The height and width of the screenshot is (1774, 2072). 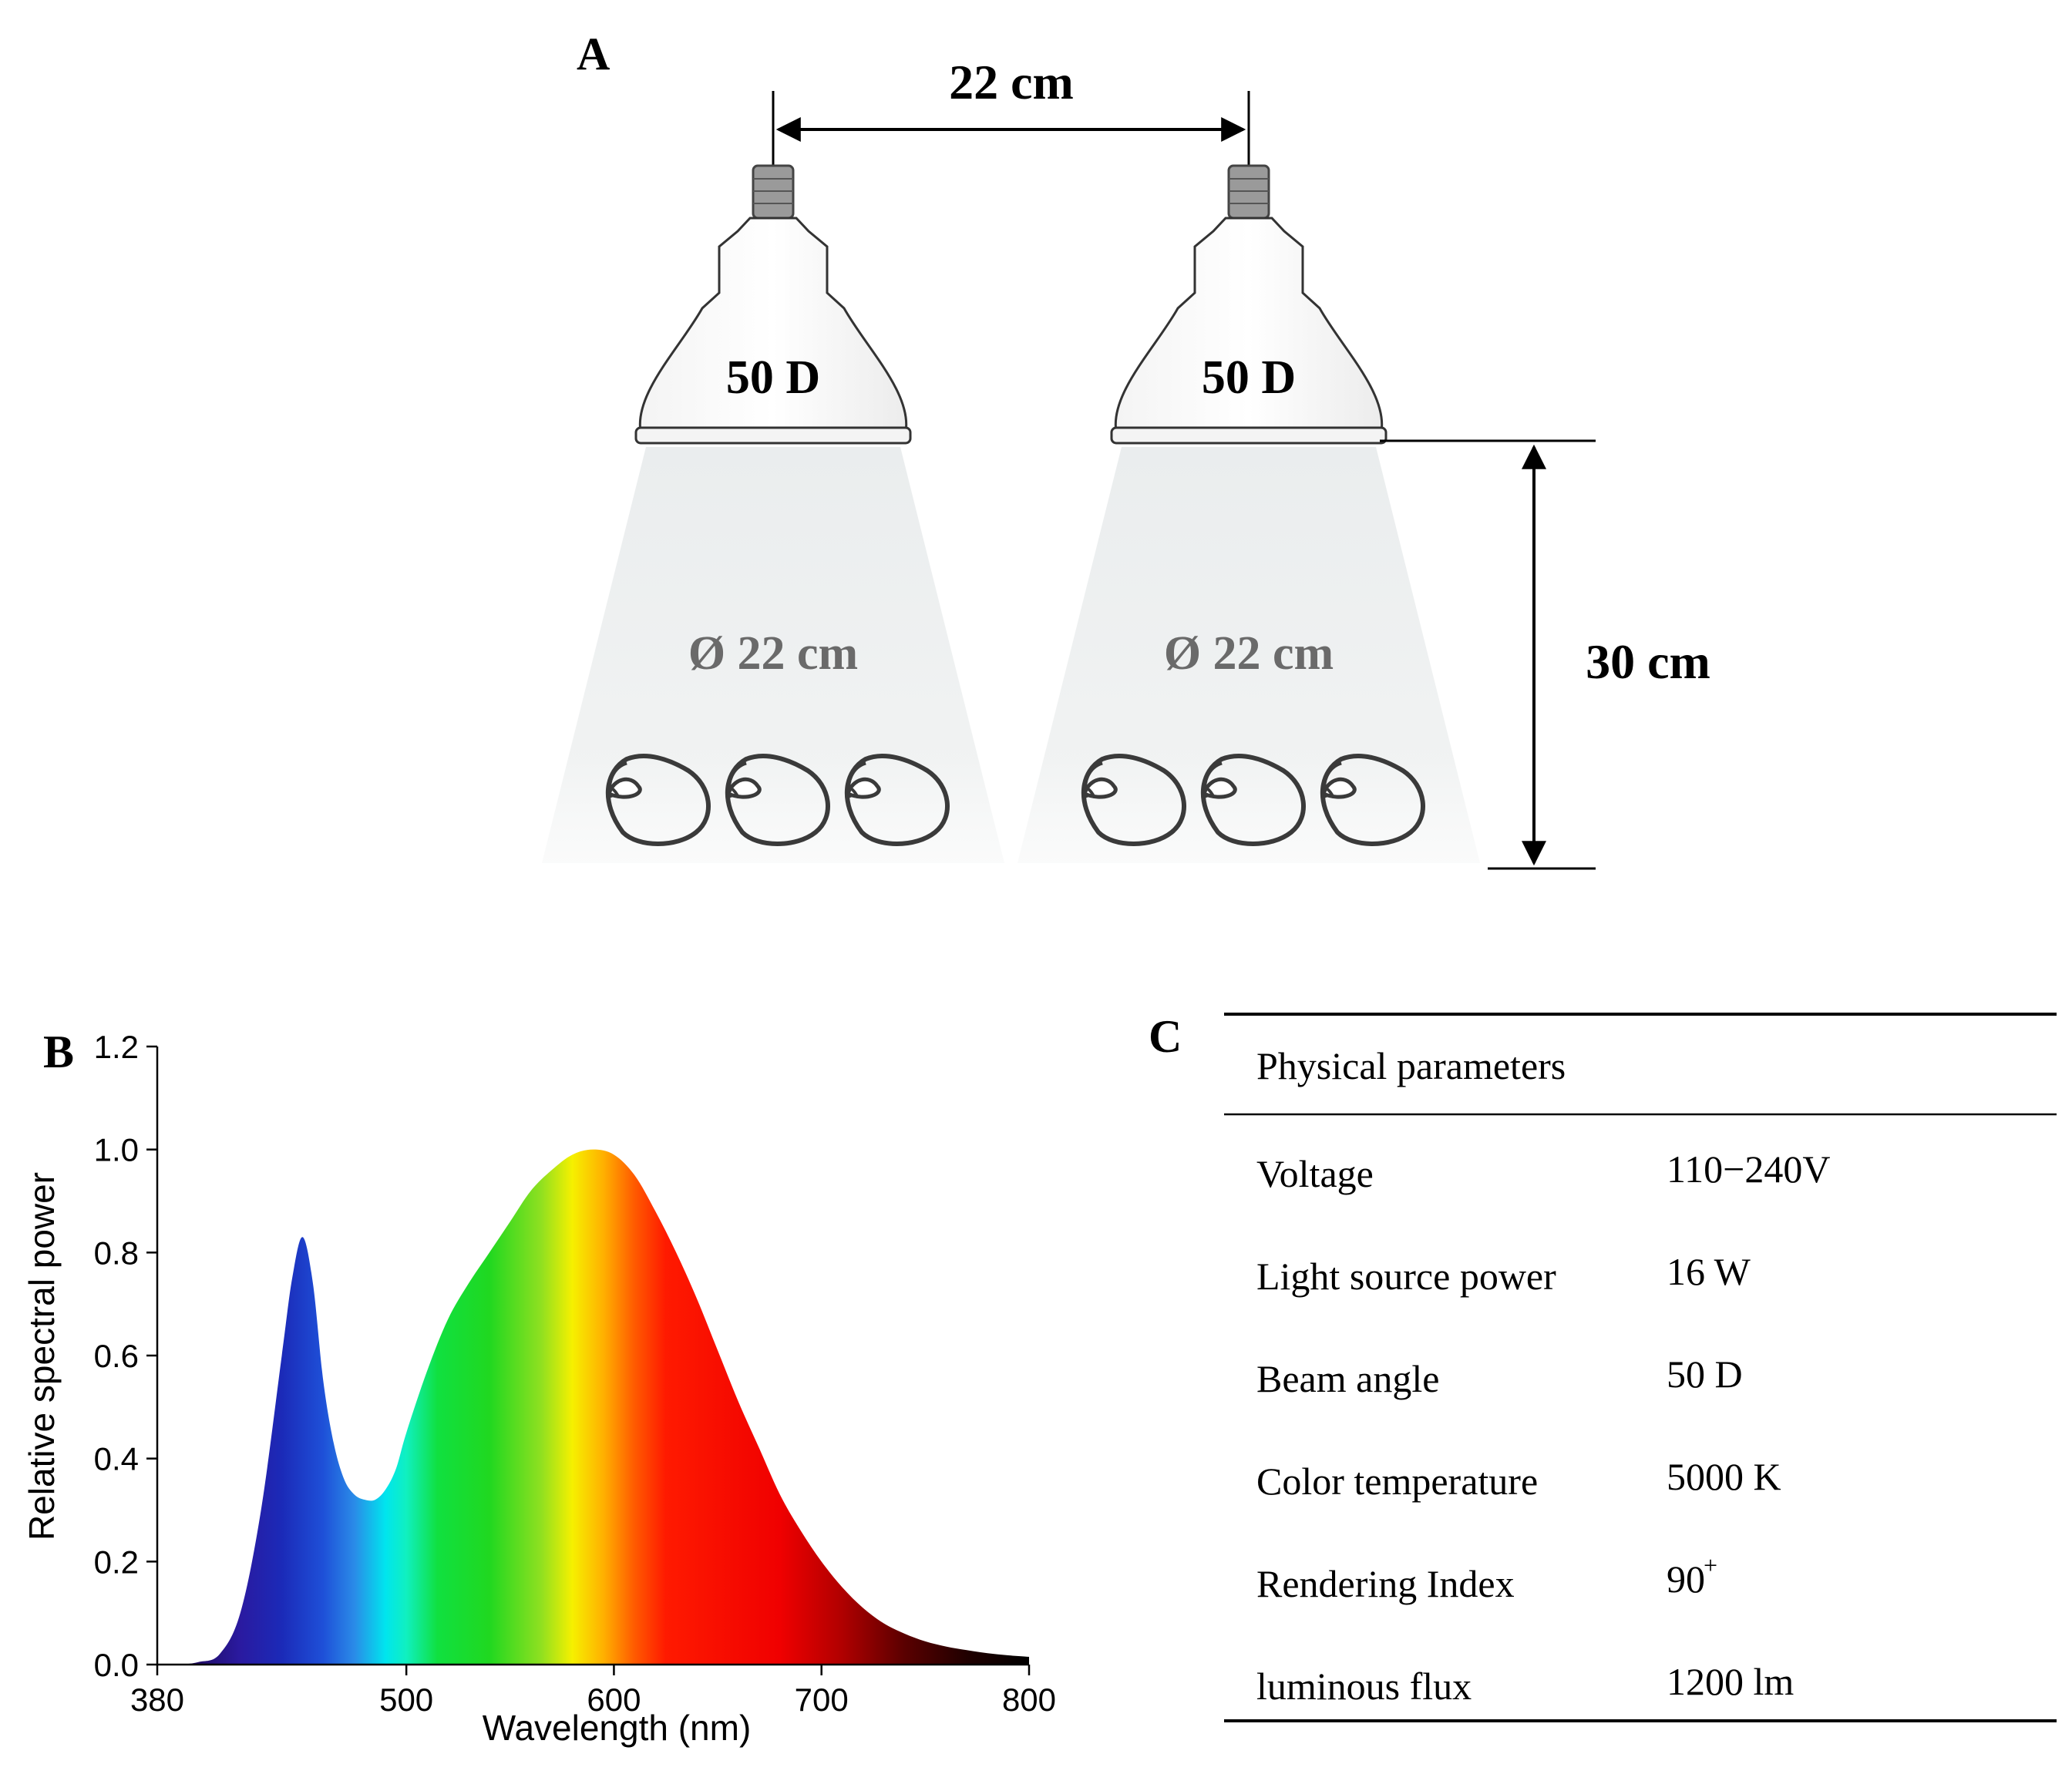 What do you see at coordinates (1012, 82) in the screenshot?
I see `spacing-label: 22 cm` at bounding box center [1012, 82].